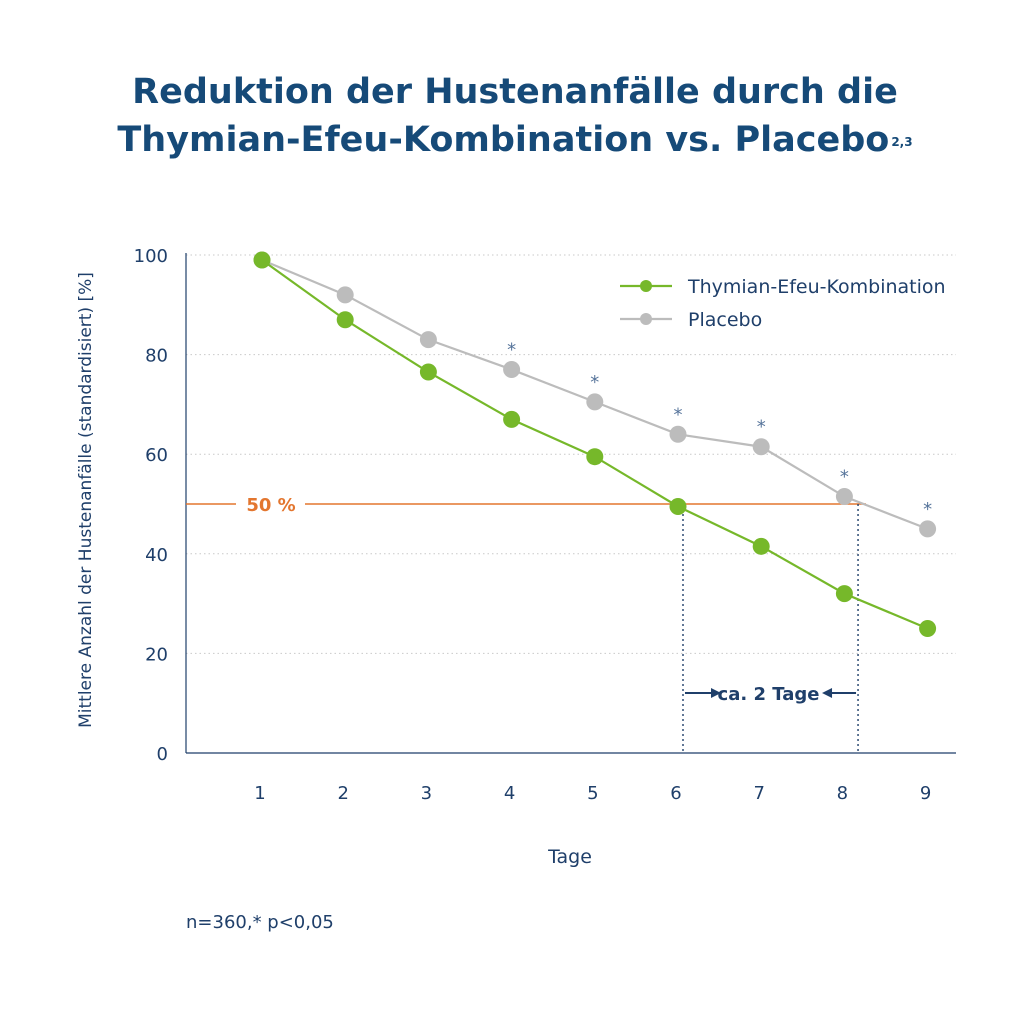  I want to click on title-line-2: Thymian-Efeu-Kombination vs. Placebo 2,3, so click(515, 140).